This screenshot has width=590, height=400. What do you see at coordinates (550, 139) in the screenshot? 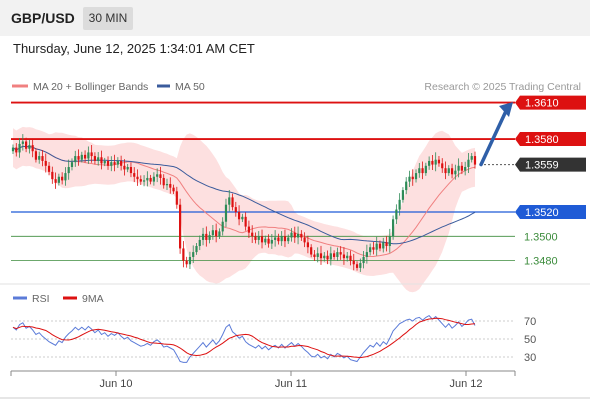
I see `level-flag-1.3580` at bounding box center [550, 139].